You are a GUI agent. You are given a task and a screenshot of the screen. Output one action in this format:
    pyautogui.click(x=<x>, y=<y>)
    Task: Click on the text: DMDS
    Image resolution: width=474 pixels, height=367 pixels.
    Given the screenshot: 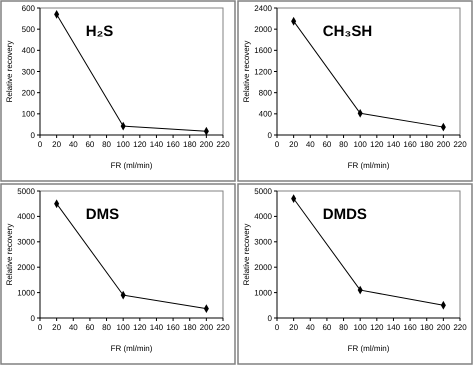 What is the action you would take?
    pyautogui.click(x=344, y=214)
    